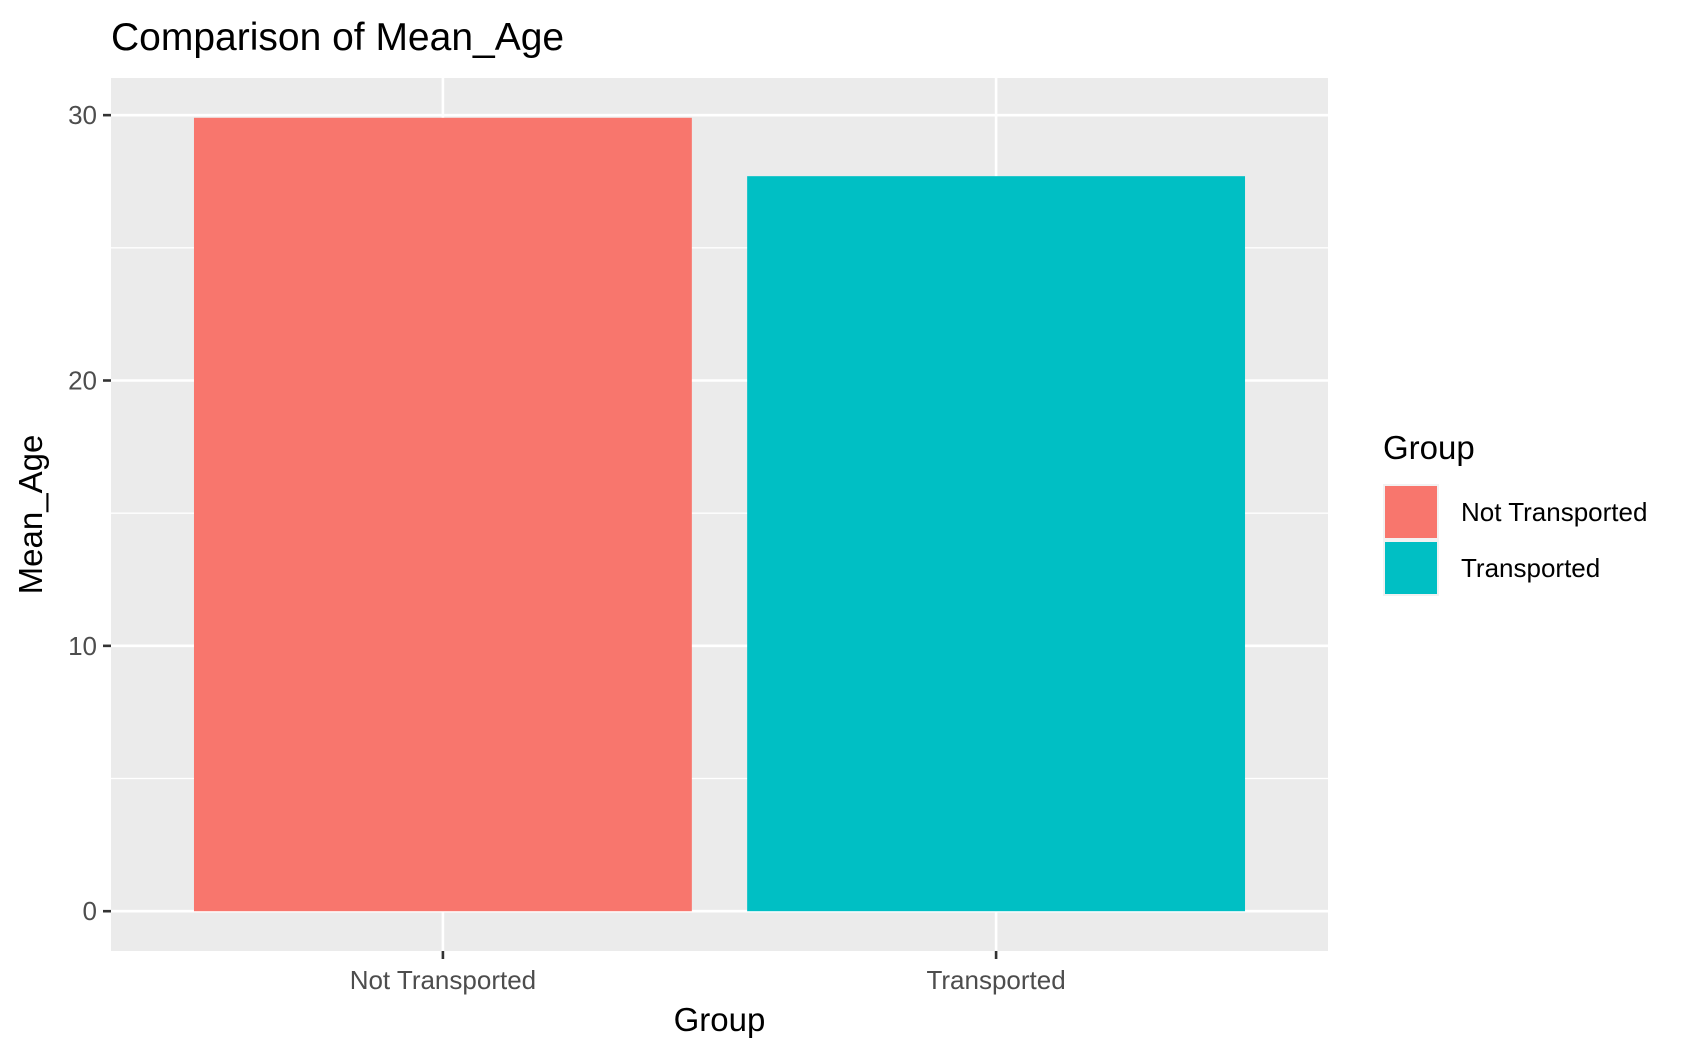 This screenshot has width=1695, height=1047. I want to click on y-tick-label: 30, so click(82, 115).